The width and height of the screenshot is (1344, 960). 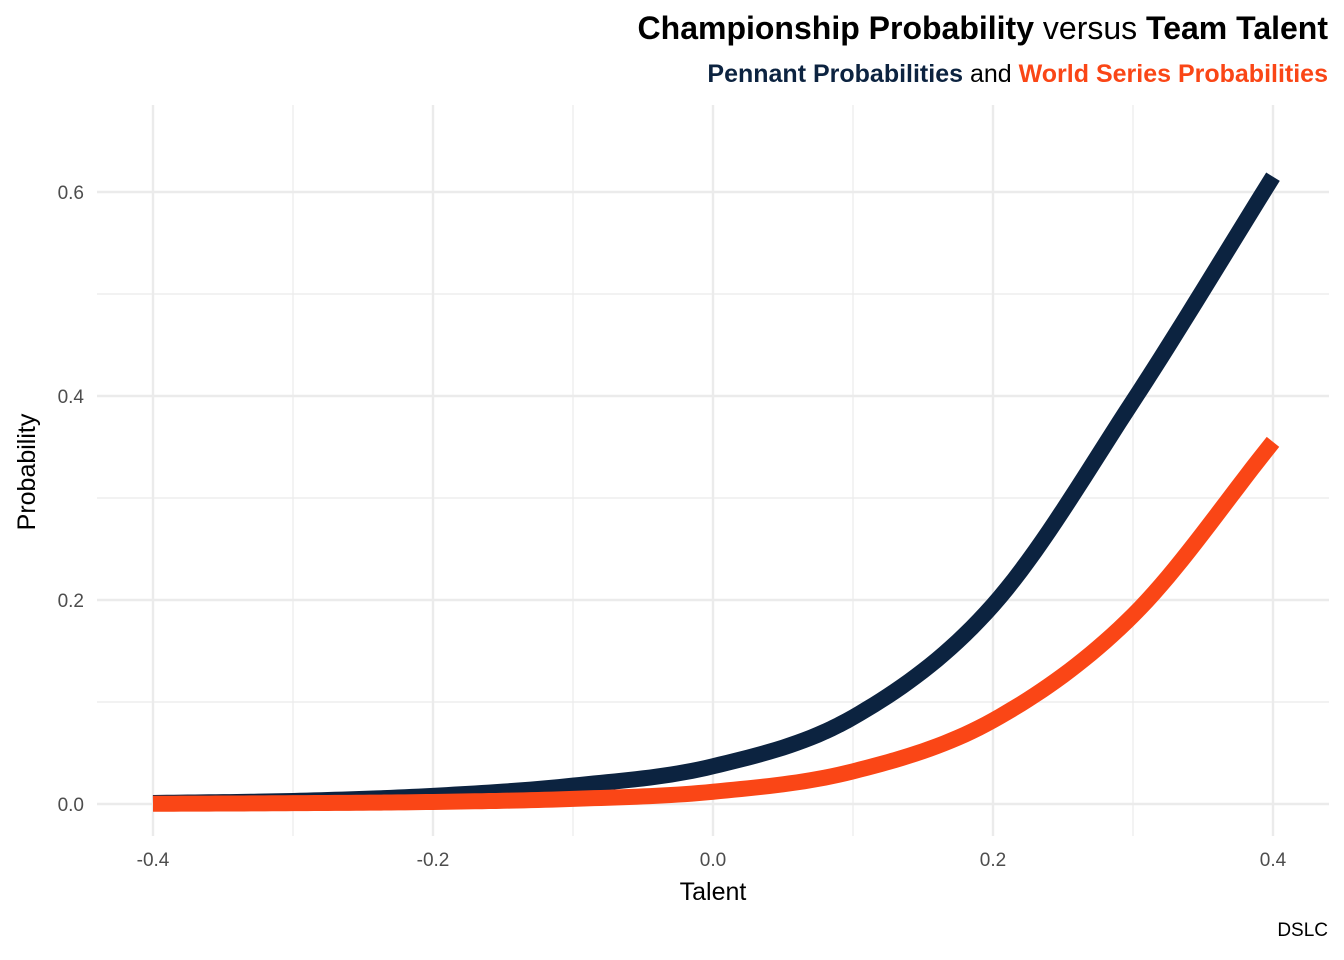 What do you see at coordinates (990, 74) in the screenshot?
I see `subtitle-and: and` at bounding box center [990, 74].